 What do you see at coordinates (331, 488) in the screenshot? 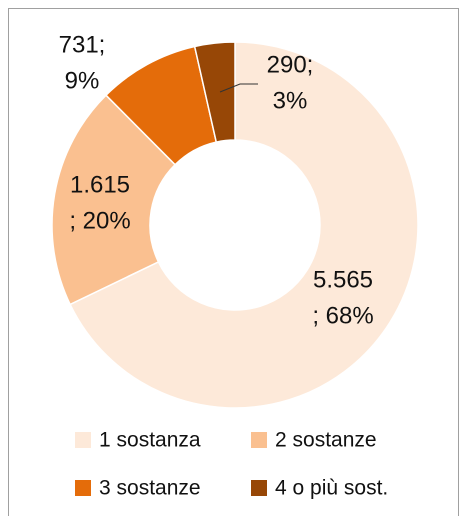
I see `legend-label: 4 o più sost.` at bounding box center [331, 488].